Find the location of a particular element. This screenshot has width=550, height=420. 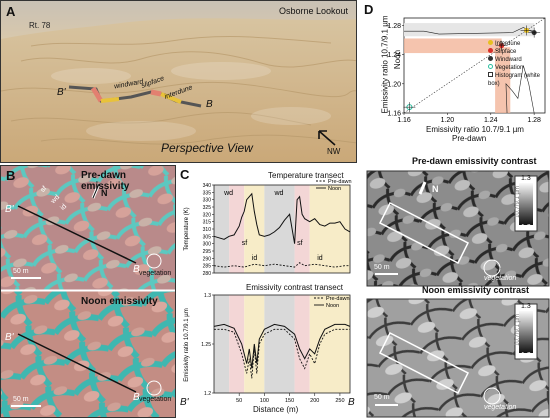

x-tick-label: 50 is located at coordinates (239, 401).